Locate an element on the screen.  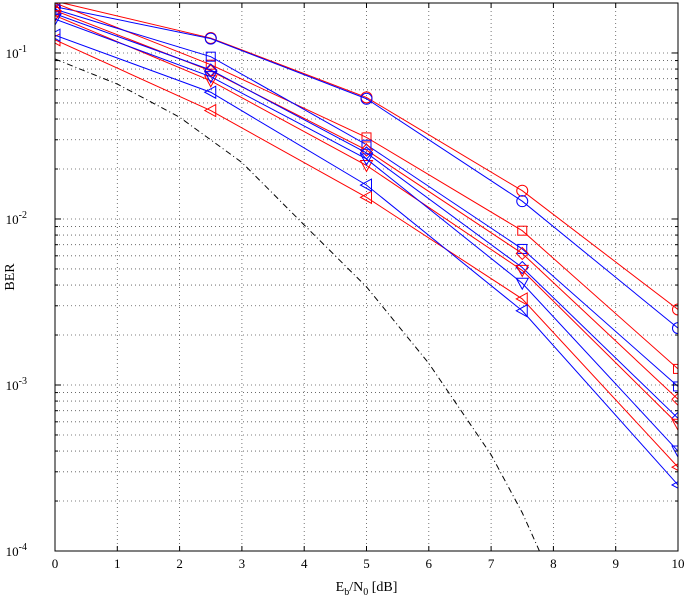
x-tick-label: 8 is located at coordinates (553, 563).